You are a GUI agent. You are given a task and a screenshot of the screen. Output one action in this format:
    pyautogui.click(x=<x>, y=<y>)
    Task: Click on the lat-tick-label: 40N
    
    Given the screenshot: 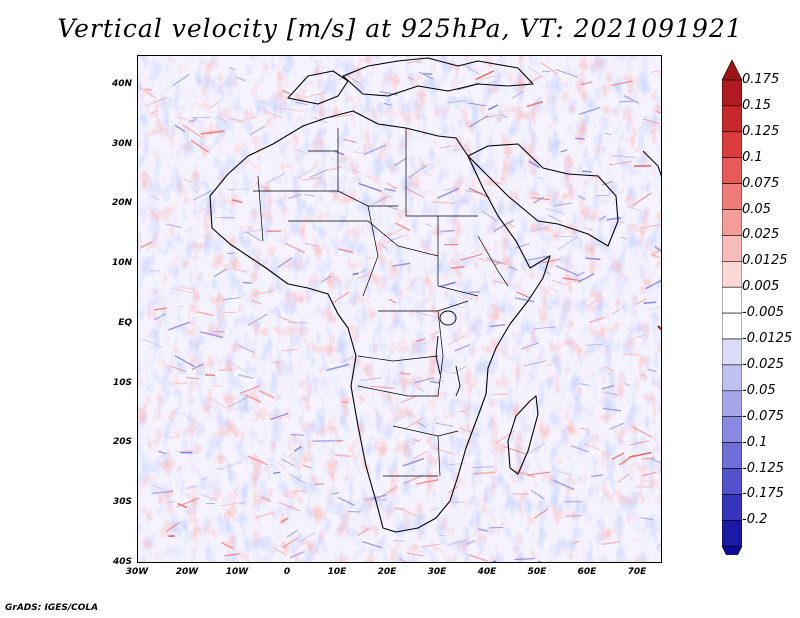 What is the action you would take?
    pyautogui.click(x=121, y=84)
    